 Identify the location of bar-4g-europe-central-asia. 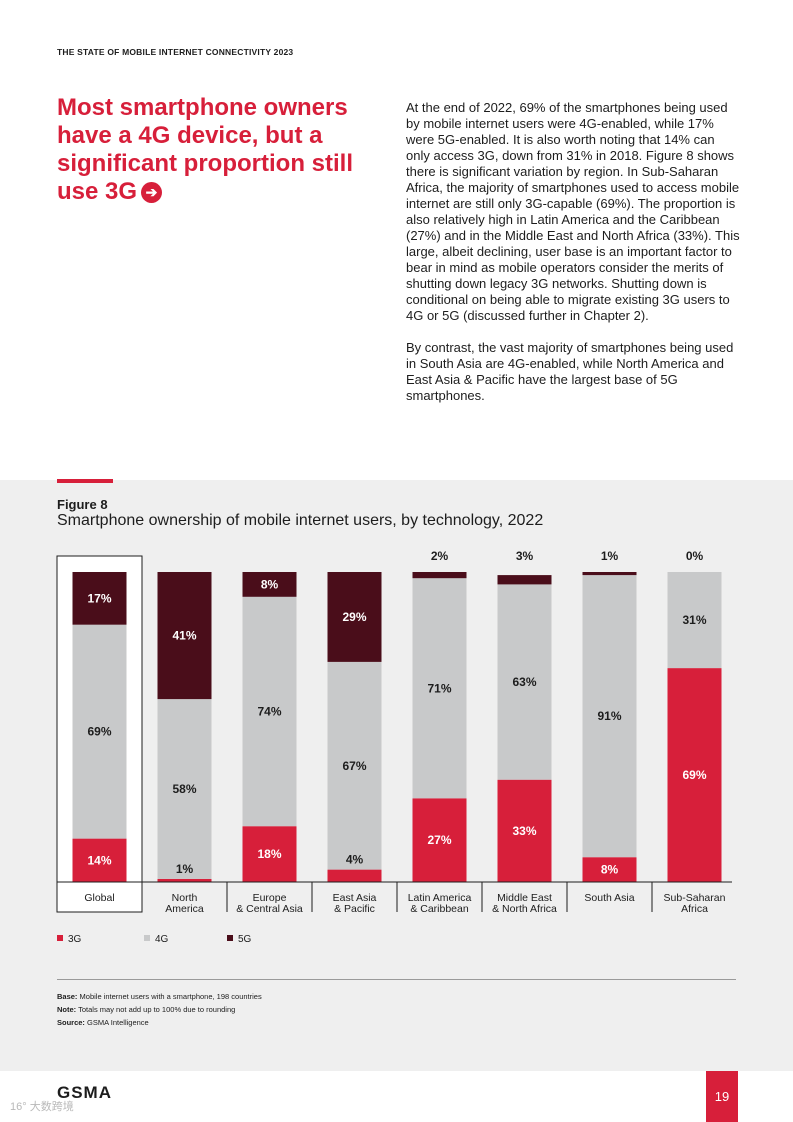
(269, 711).